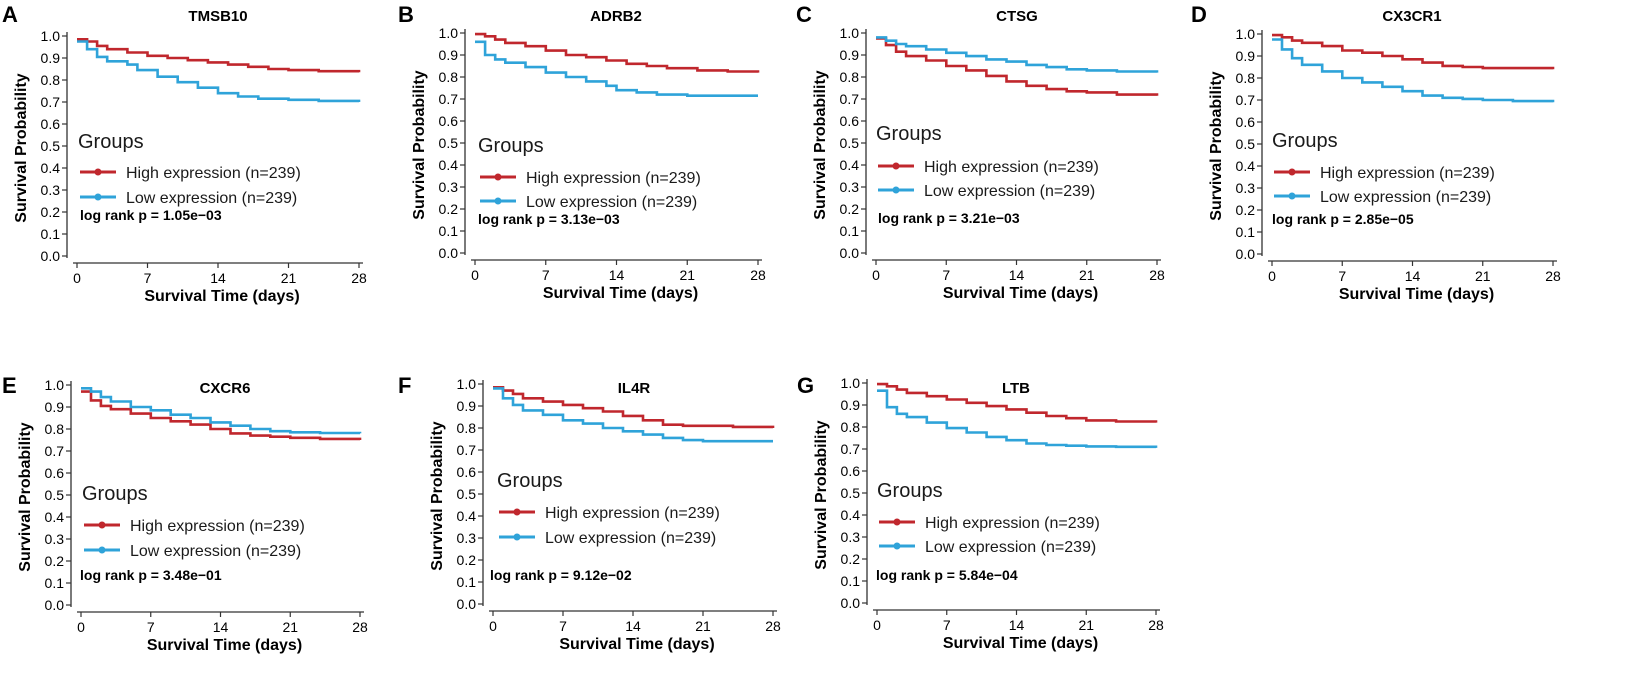  Describe the element at coordinates (634, 388) in the screenshot. I see `panel-title: IL4R` at that location.